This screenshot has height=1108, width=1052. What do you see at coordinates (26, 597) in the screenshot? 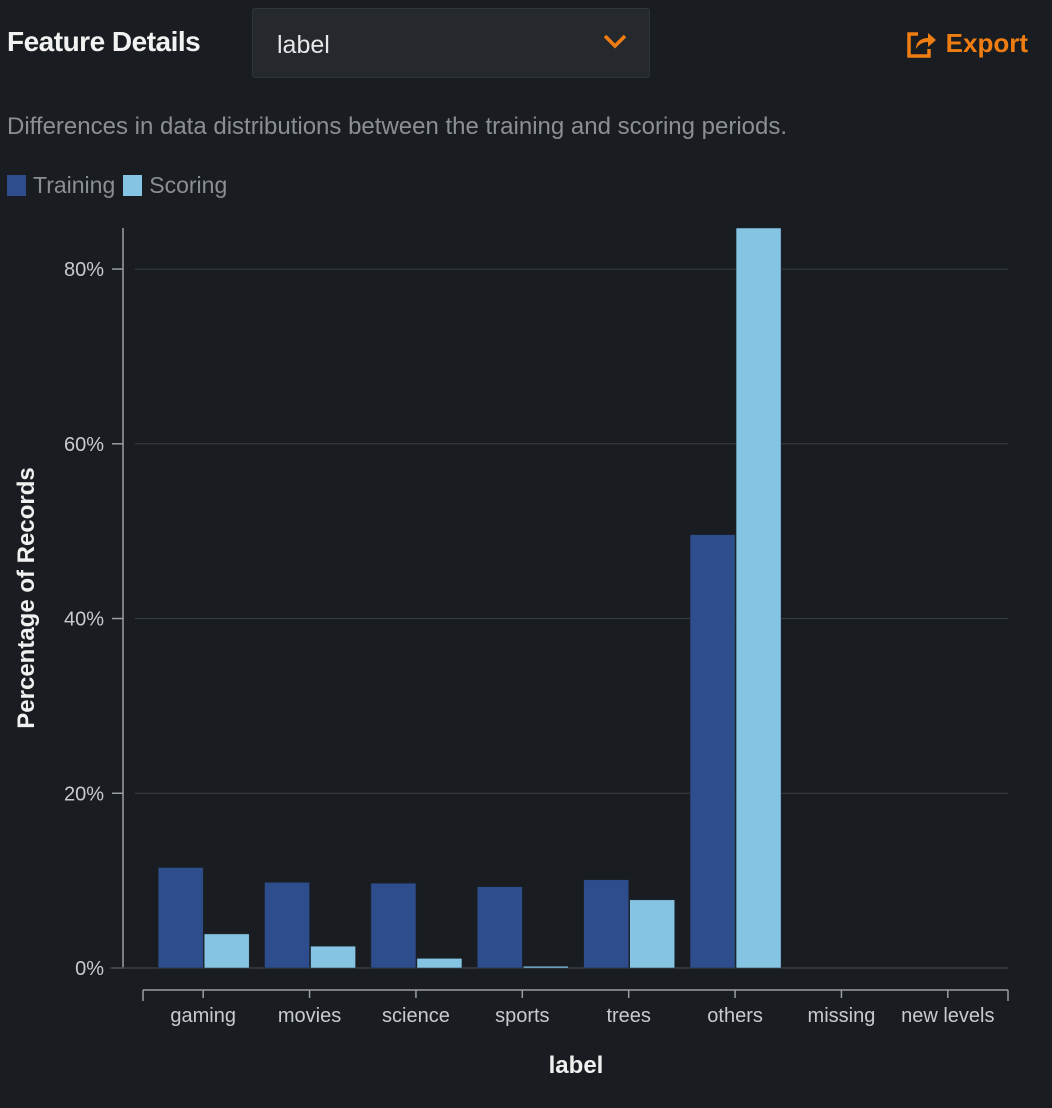
I see `y-axis-title: Percentage of Records` at bounding box center [26, 597].